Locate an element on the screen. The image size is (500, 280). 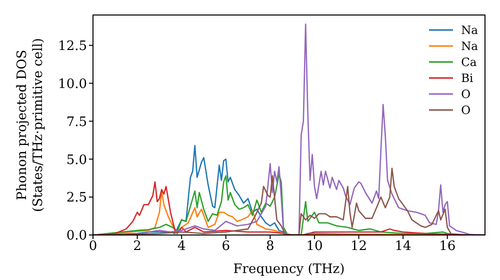
legend-label: Bi is located at coordinates (467, 78).